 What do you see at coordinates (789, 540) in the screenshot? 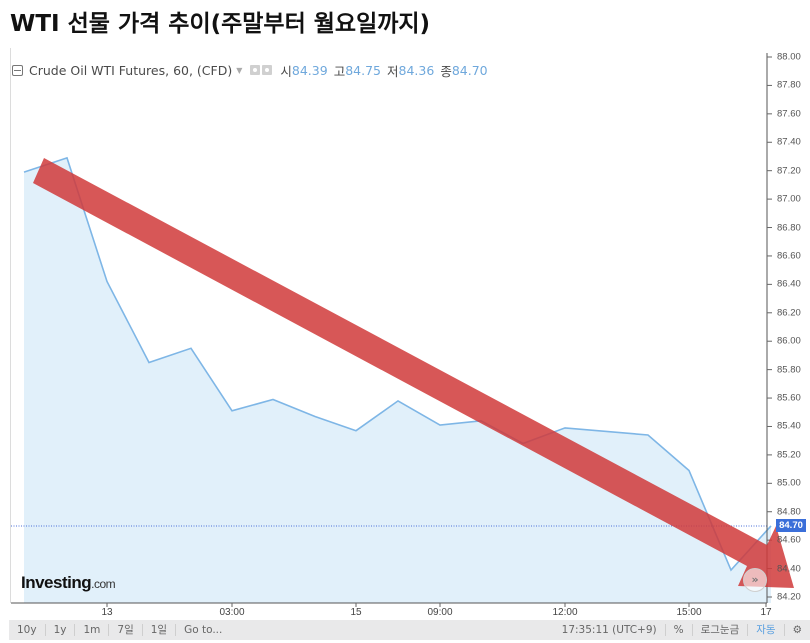
I see `y-tick-label: 84.60` at bounding box center [789, 540].